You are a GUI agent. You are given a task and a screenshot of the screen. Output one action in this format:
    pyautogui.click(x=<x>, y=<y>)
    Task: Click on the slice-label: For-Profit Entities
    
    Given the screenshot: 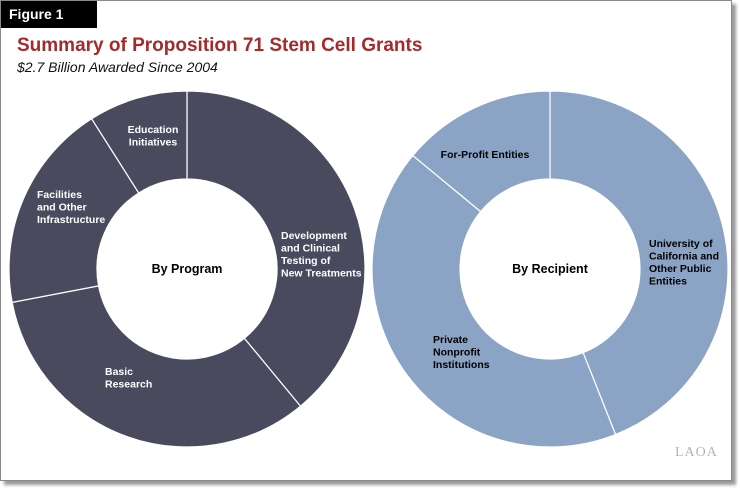 What is the action you would take?
    pyautogui.click(x=485, y=155)
    